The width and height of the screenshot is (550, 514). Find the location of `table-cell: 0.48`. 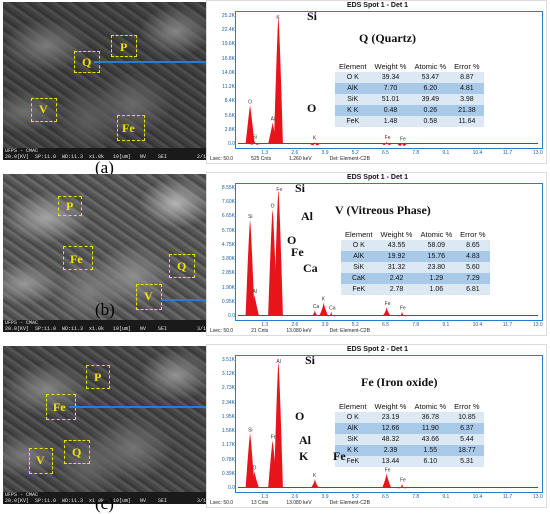

table-cell: 0.48 is located at coordinates (390, 110).